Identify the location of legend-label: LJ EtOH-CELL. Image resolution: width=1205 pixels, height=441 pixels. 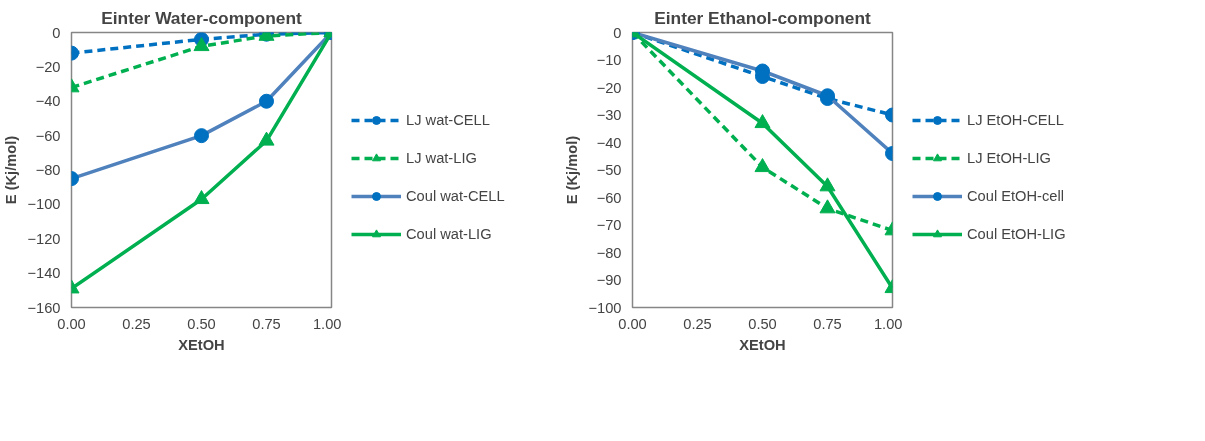
(1015, 120).